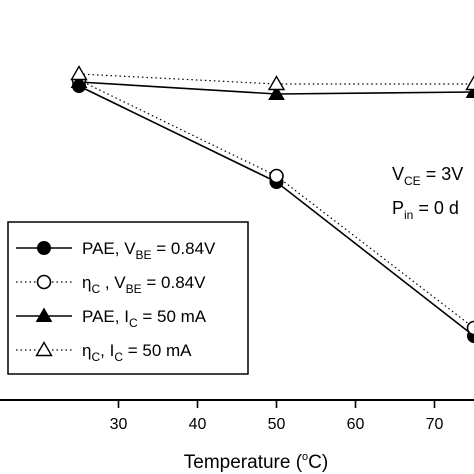 The width and height of the screenshot is (474, 474). Describe the element at coordinates (44, 314) in the screenshot. I see `legend-marker-filled-triangle` at that location.